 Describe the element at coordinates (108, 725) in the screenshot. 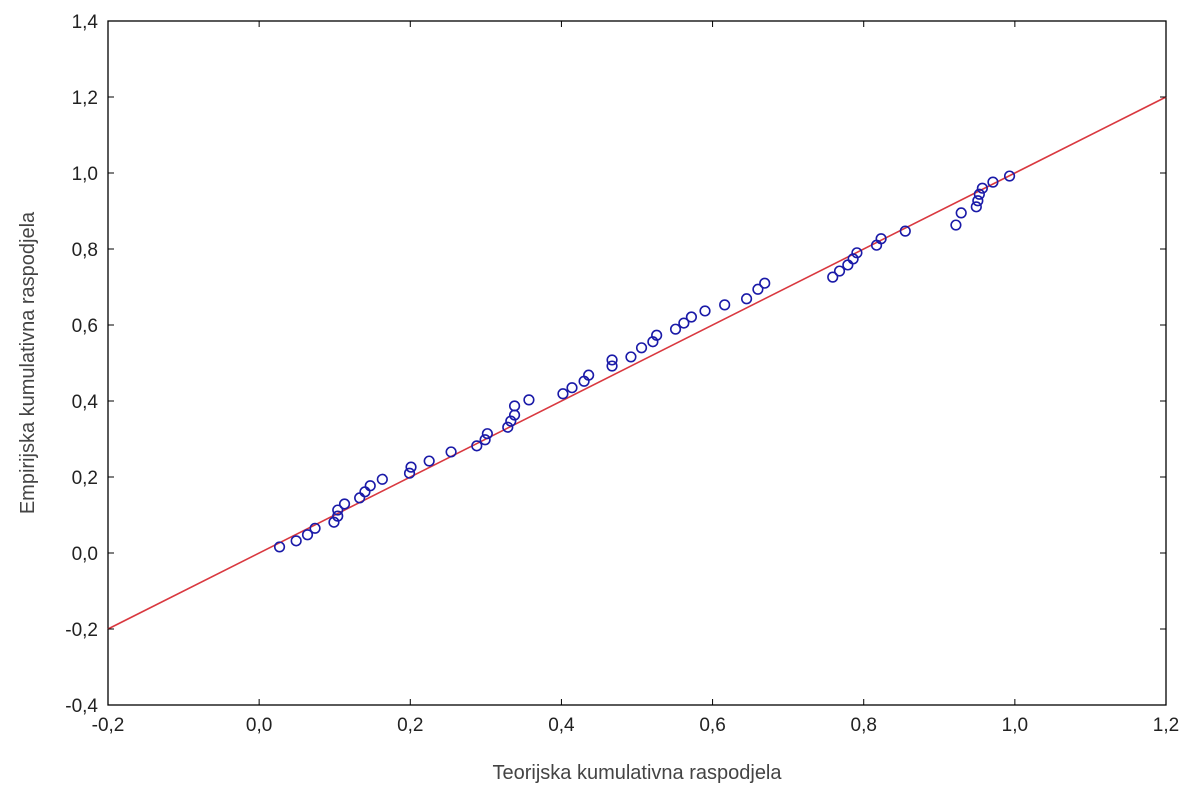

I see `x-tick-label: -0,2` at that location.